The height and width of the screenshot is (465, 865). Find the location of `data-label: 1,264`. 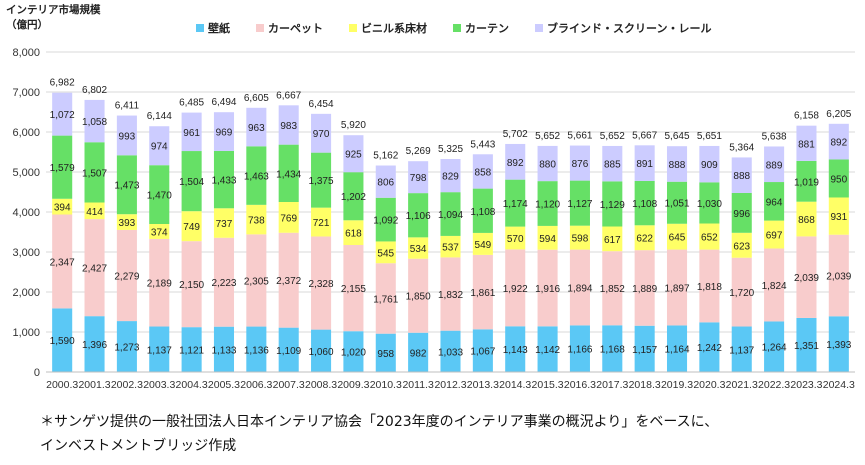

data-label: 1,264 is located at coordinates (774, 348).